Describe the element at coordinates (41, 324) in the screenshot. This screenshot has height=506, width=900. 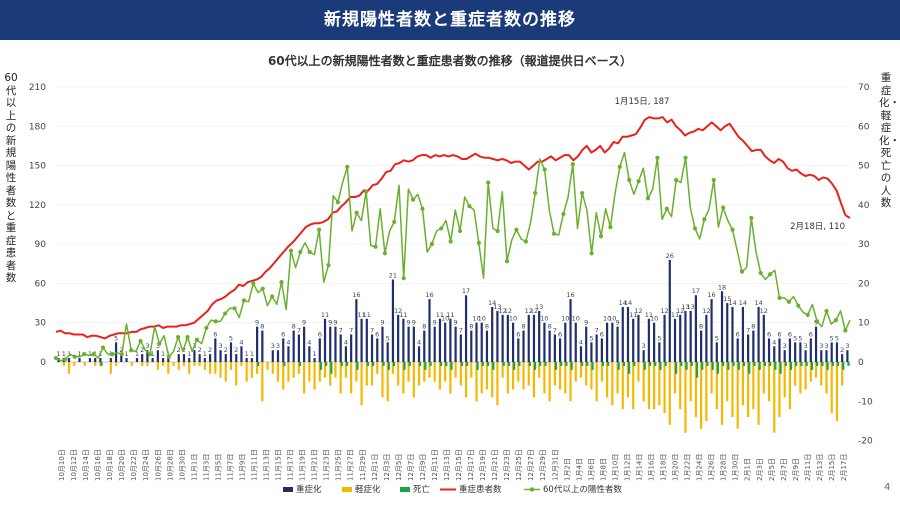
I see `y-left-tick-label: 30` at that location.